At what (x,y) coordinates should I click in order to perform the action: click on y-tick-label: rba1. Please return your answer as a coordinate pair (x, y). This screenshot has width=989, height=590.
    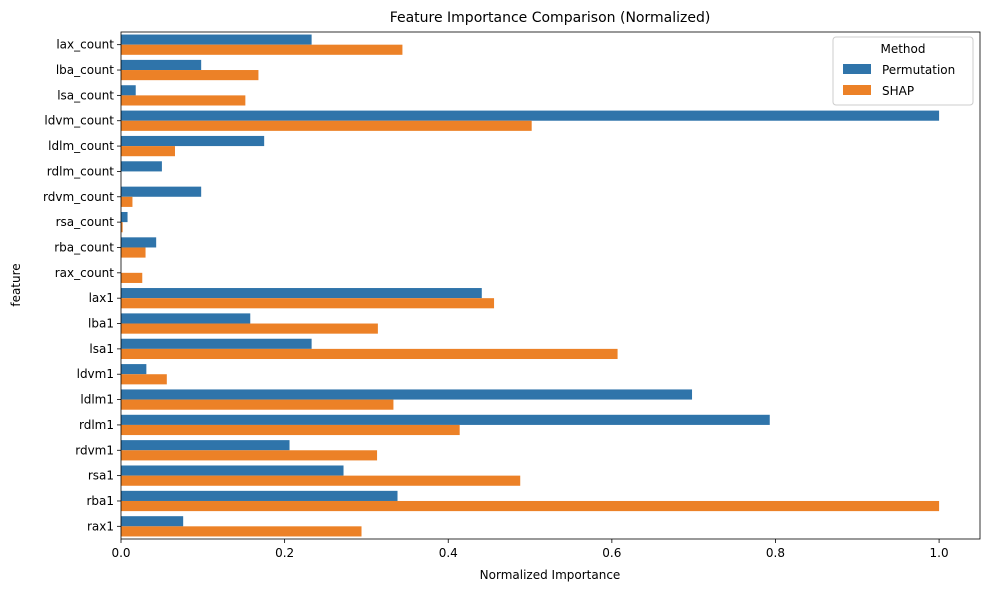
    Looking at the image, I should click on (100, 501).